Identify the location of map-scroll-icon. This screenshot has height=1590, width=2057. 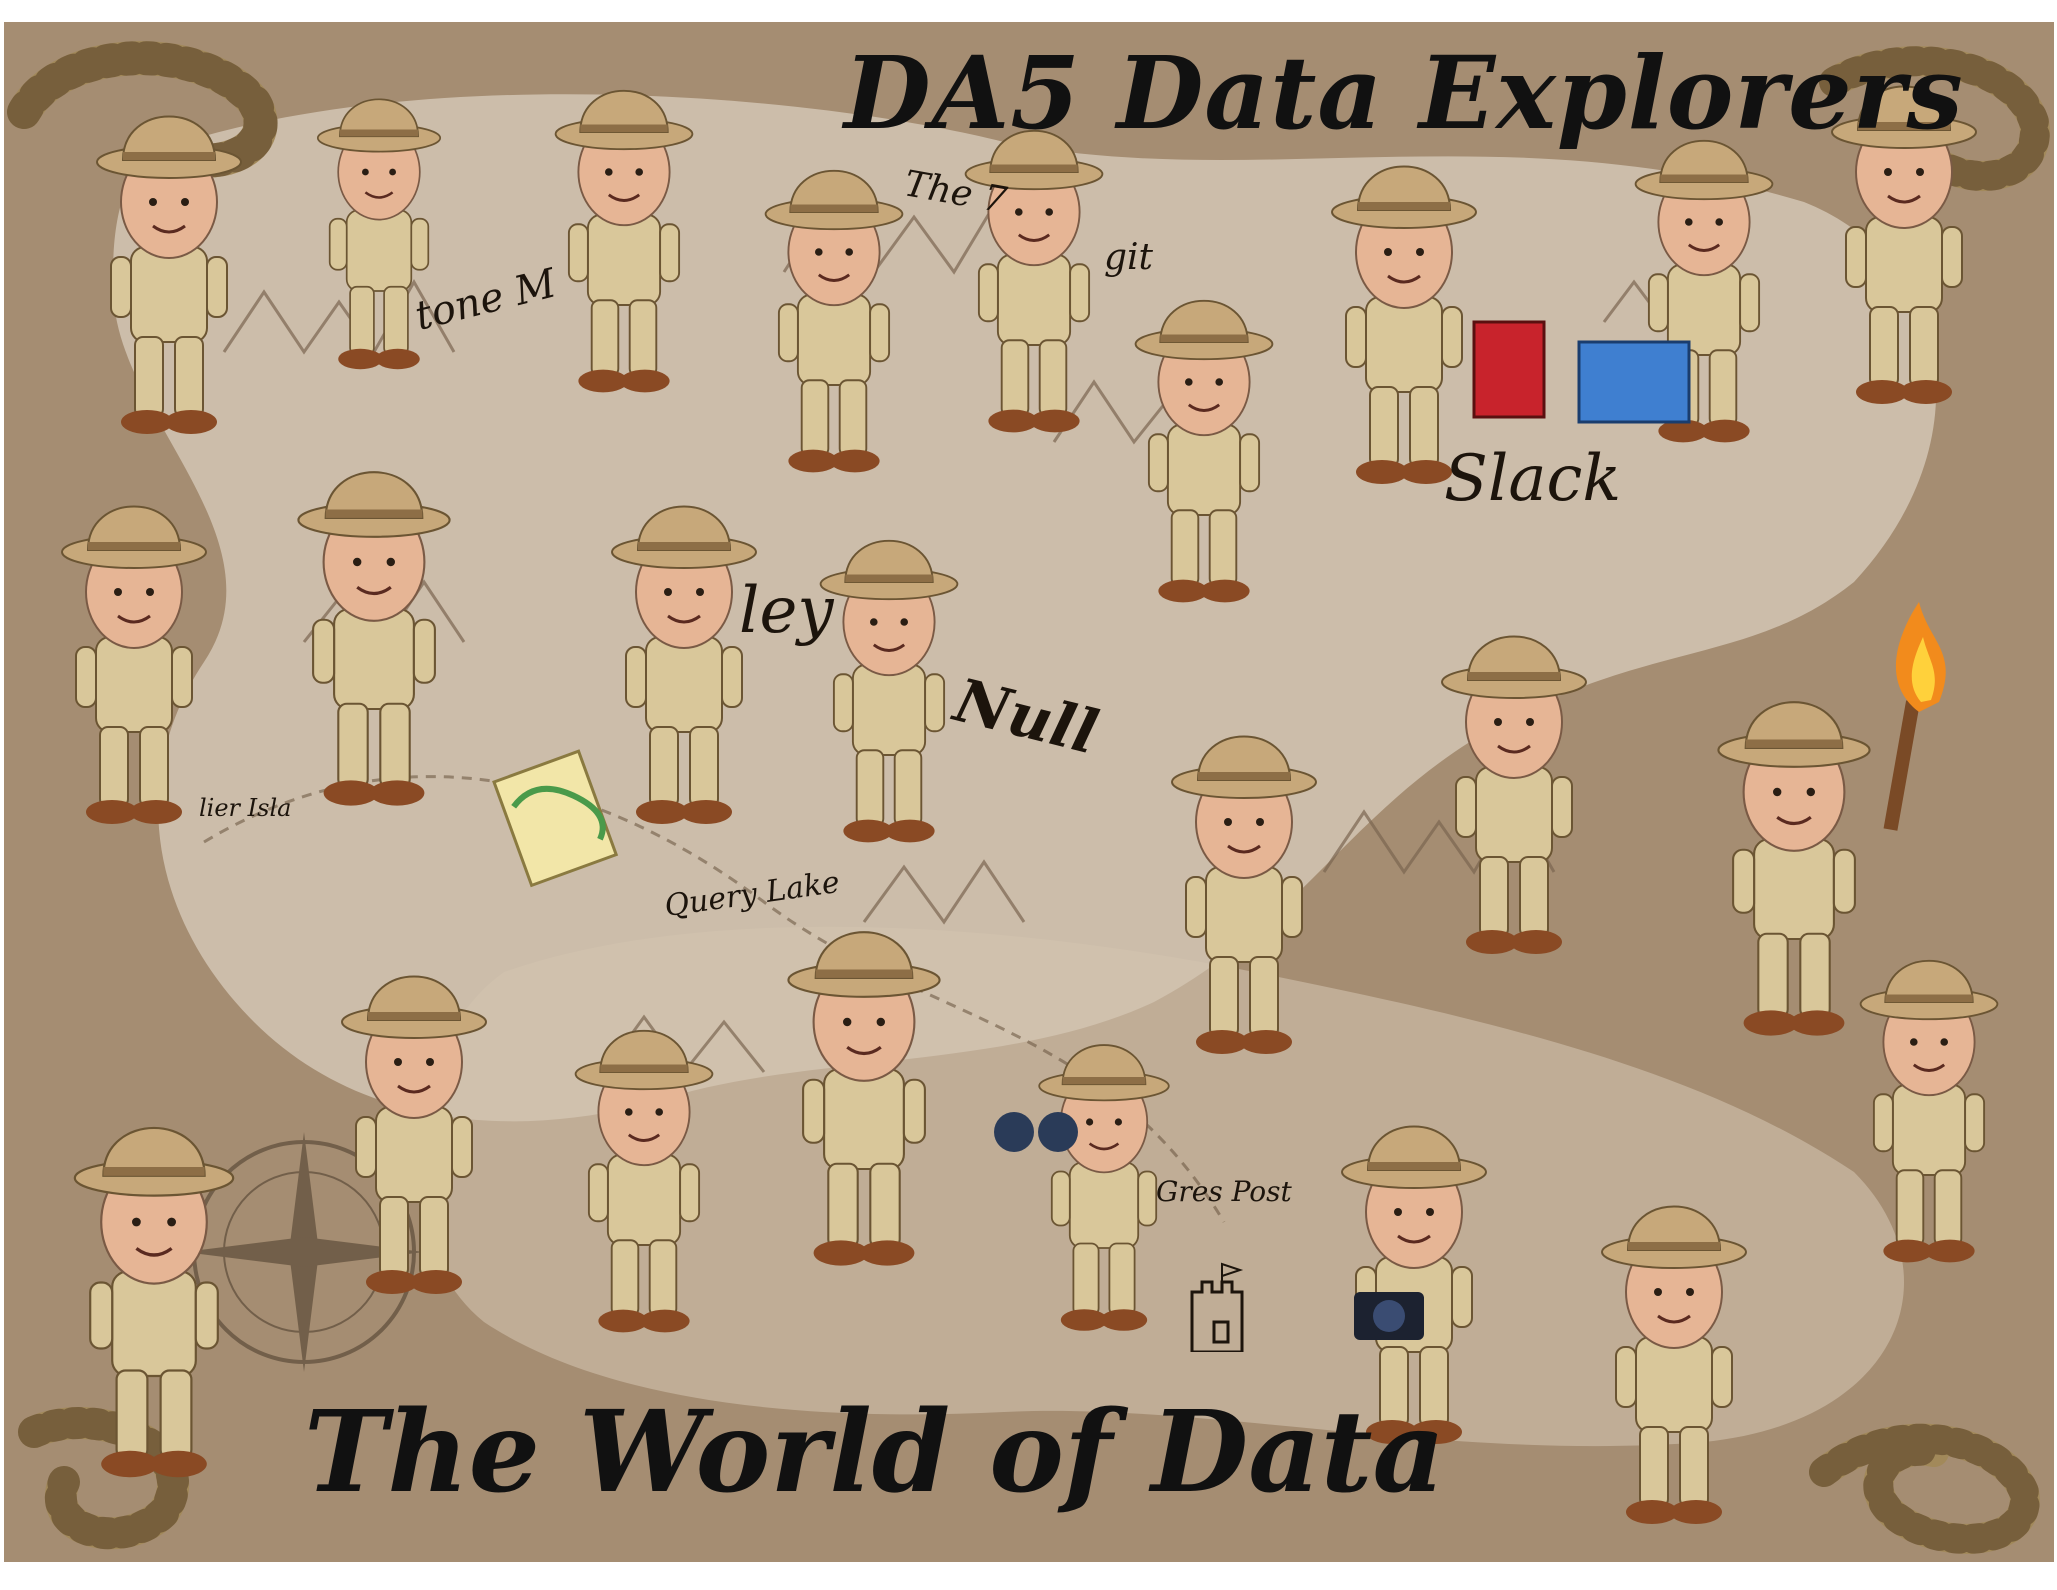
(555, 818).